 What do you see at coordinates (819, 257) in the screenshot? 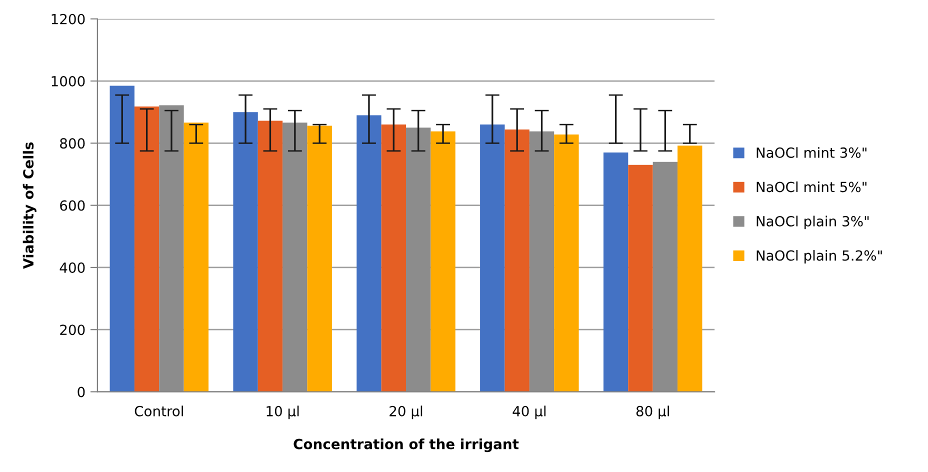
I see `legend-label: NaOCl plain 5.2%"` at bounding box center [819, 257].